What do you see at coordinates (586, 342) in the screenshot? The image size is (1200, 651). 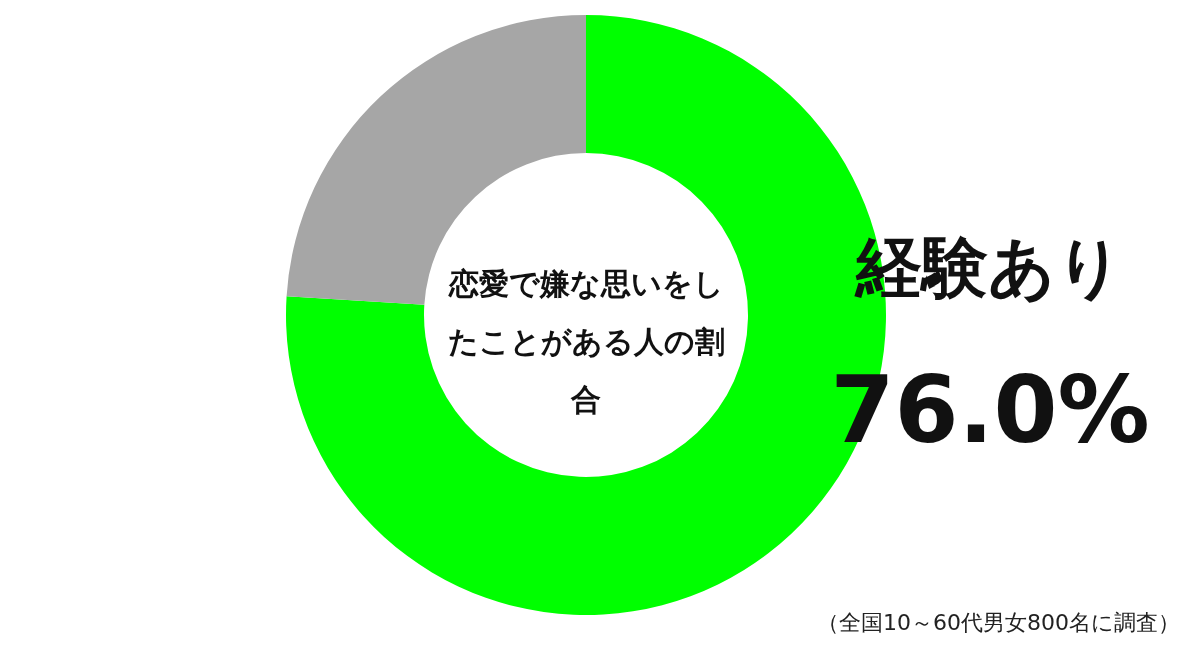 I see `text: 恋愛で嫌な思いをしたことがある人の割合` at bounding box center [586, 342].